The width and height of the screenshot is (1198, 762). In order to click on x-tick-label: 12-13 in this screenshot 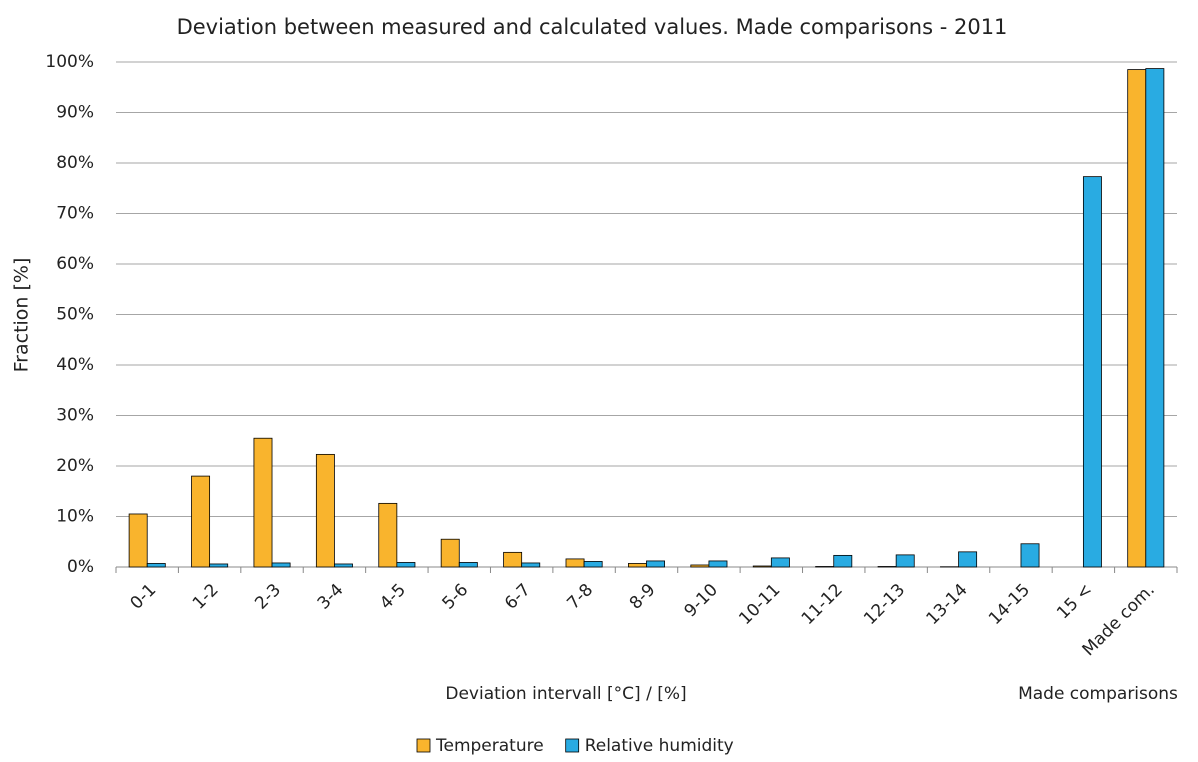, I will do `click(884, 604)`.